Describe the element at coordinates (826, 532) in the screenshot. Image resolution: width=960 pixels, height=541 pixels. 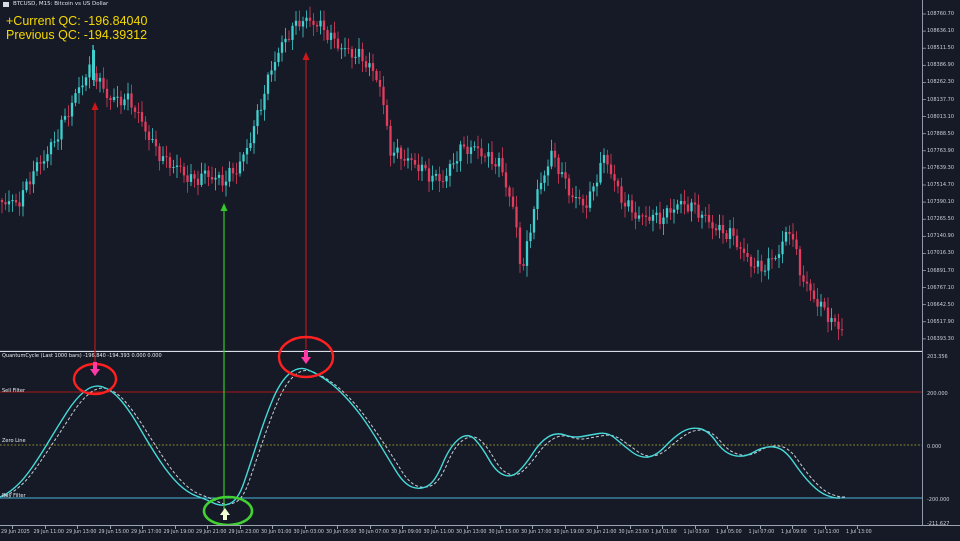
I see `time-tick-label: 1 Jul 11:00` at that location.